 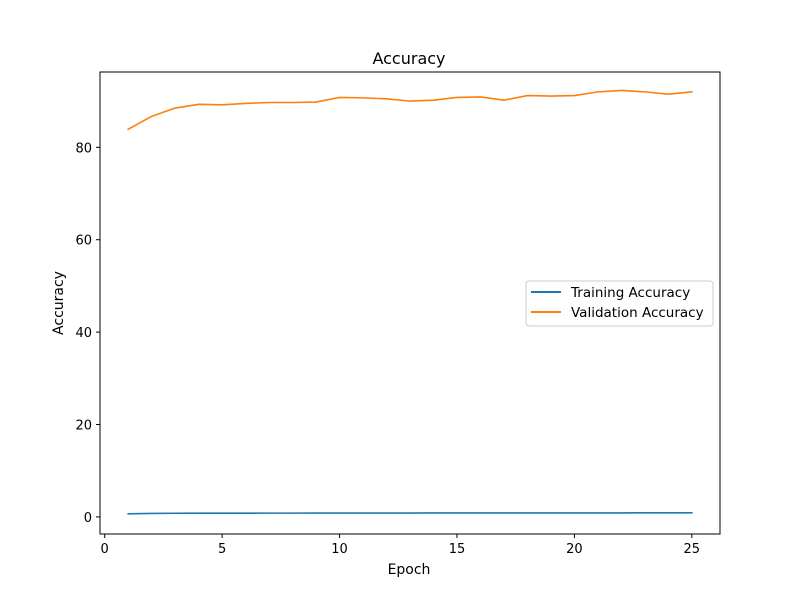 What do you see at coordinates (457, 549) in the screenshot?
I see `x-tick-label: 15` at bounding box center [457, 549].